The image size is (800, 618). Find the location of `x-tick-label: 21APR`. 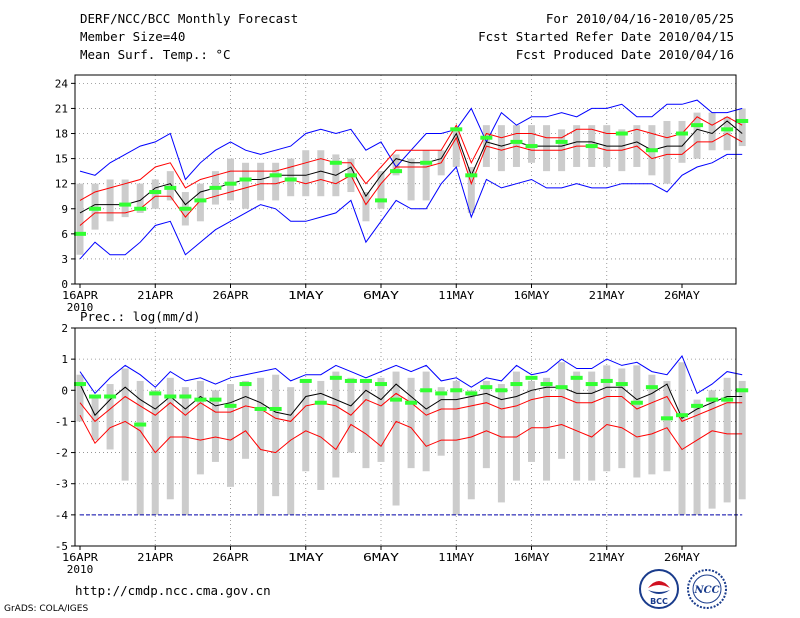

x-tick-label: 21APR is located at coordinates (155, 295).